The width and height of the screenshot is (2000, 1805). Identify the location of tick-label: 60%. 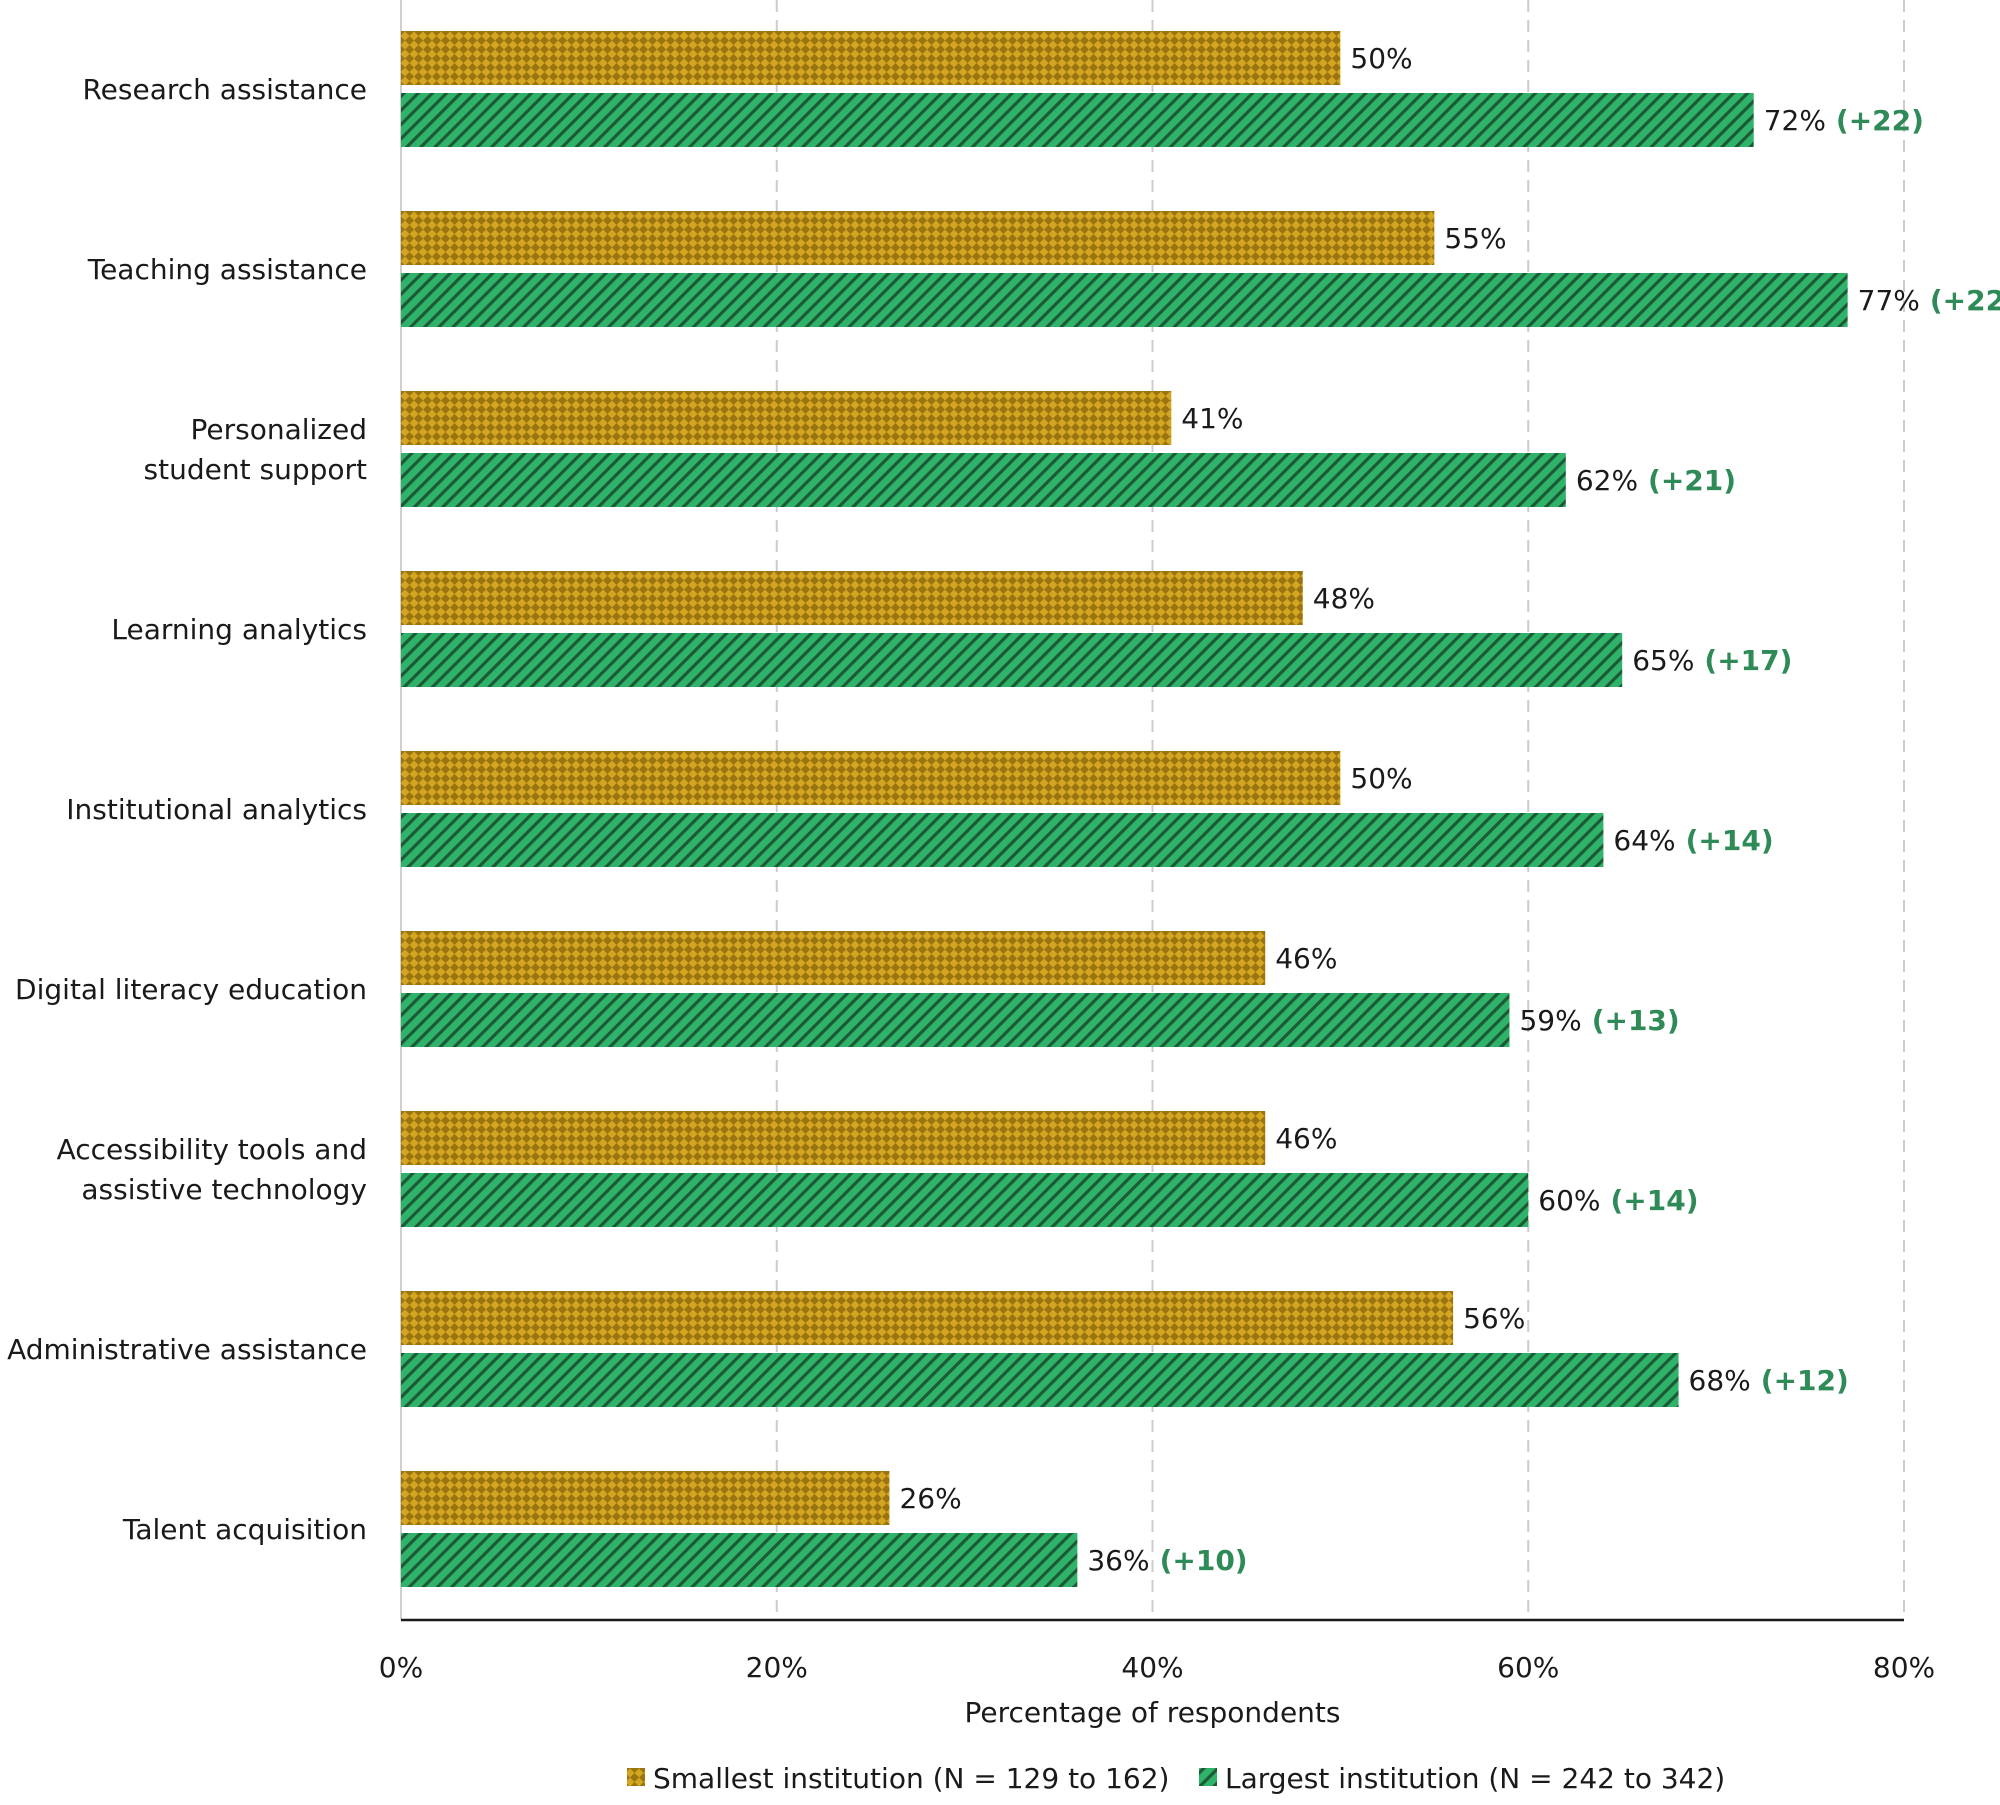
(1528, 1667).